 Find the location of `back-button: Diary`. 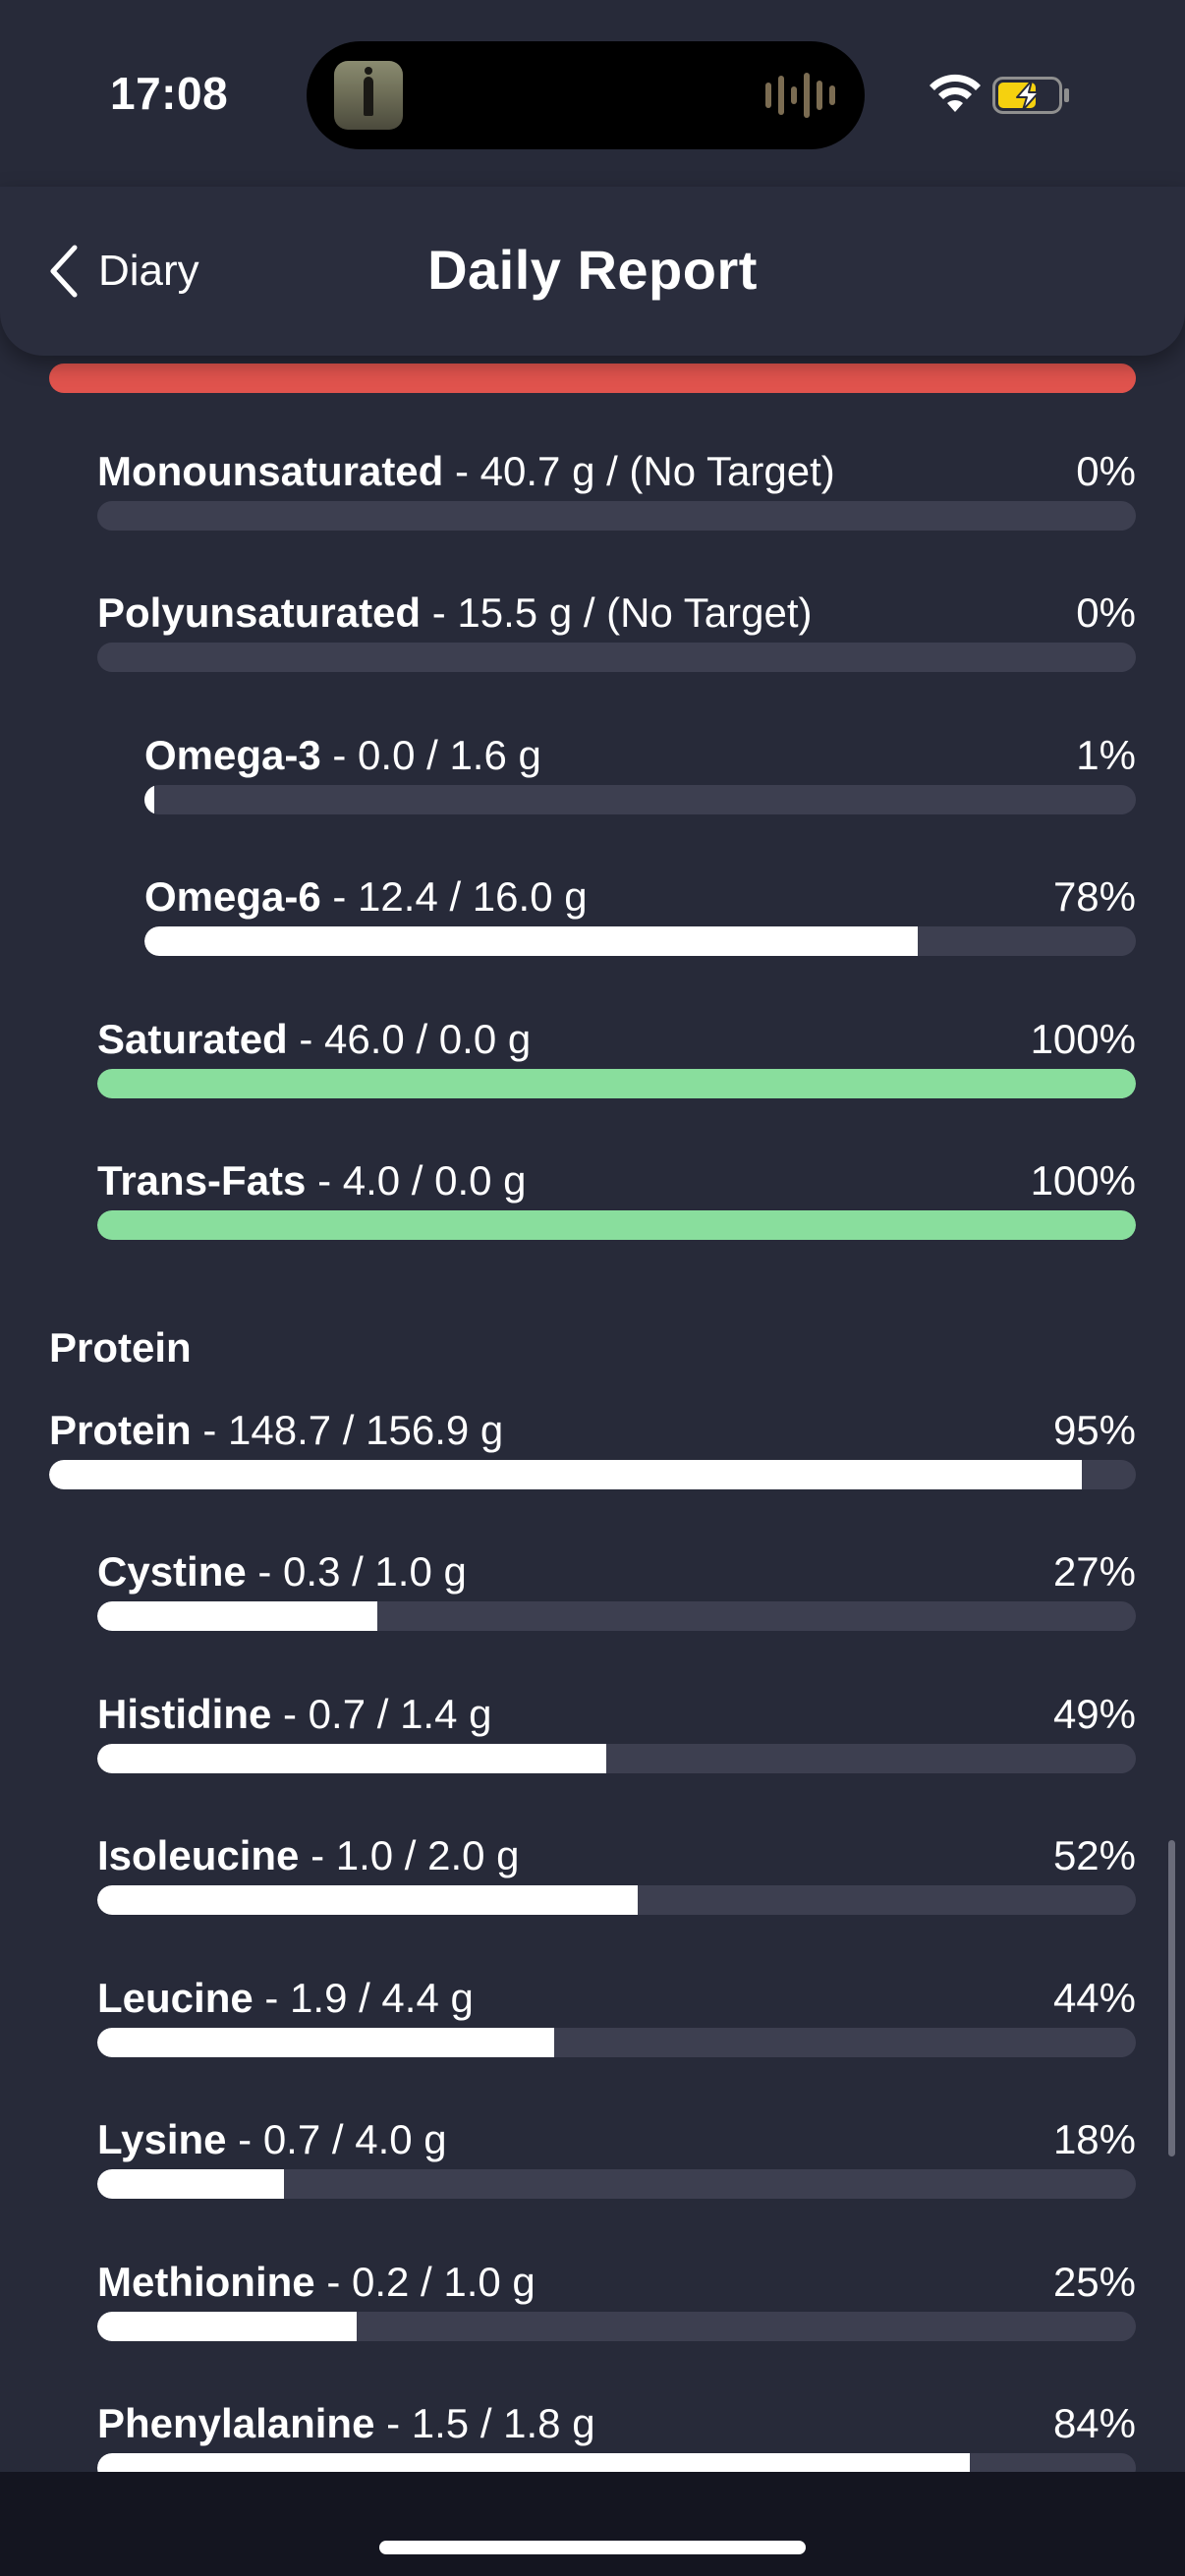

back-button: Diary is located at coordinates (123, 271).